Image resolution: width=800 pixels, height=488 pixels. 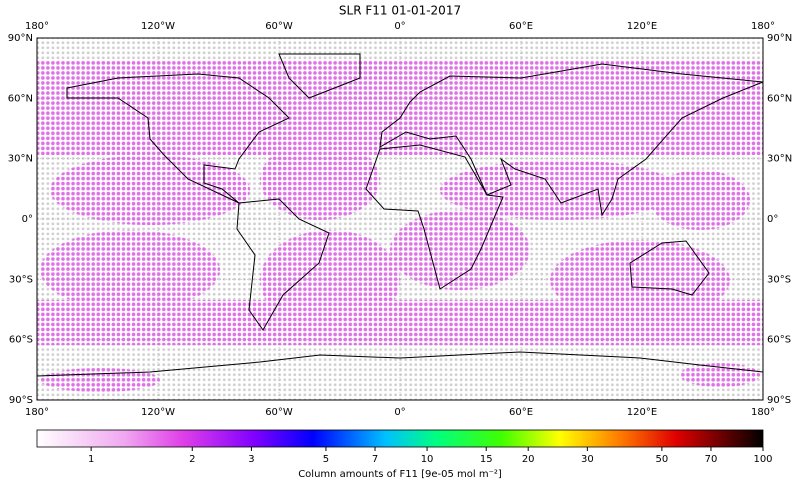 I want to click on colorbar-tick-label: 100, so click(x=762, y=459).